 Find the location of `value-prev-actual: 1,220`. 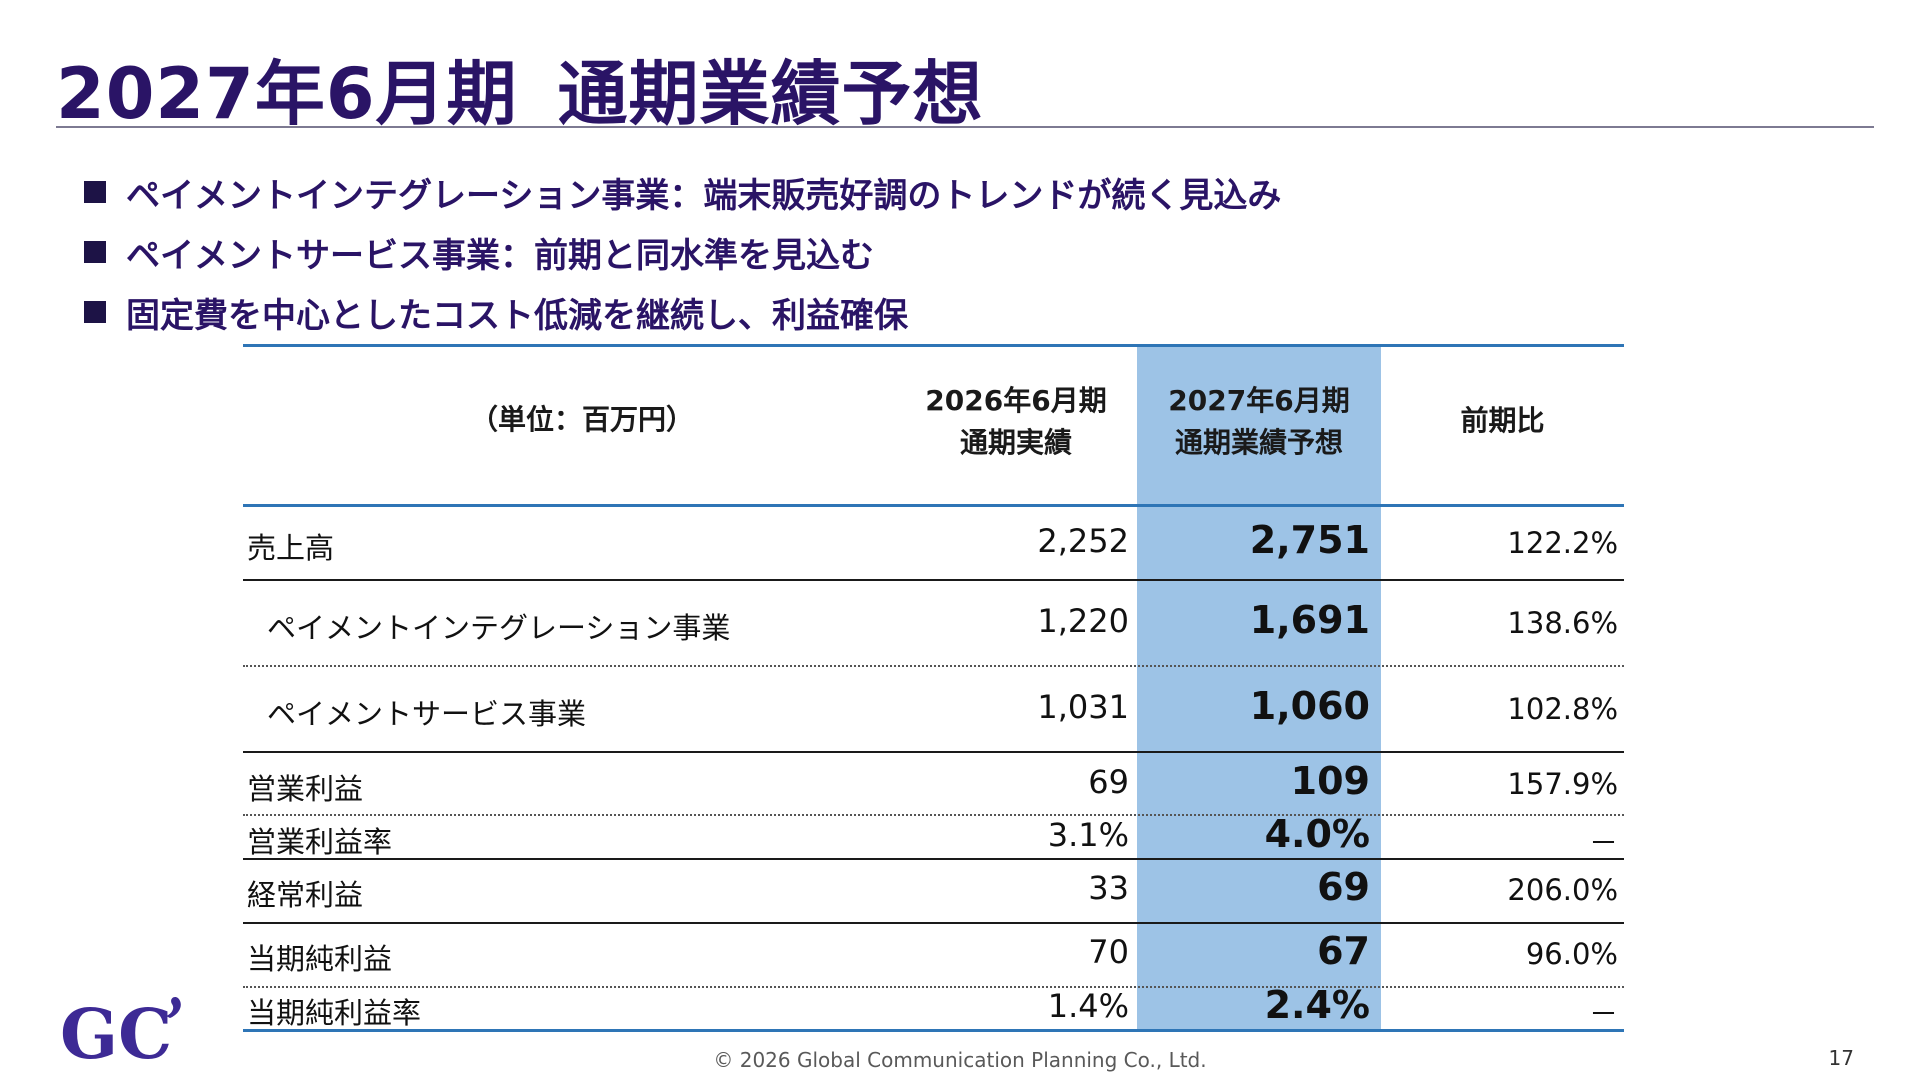

value-prev-actual: 1,220 is located at coordinates (1083, 621).